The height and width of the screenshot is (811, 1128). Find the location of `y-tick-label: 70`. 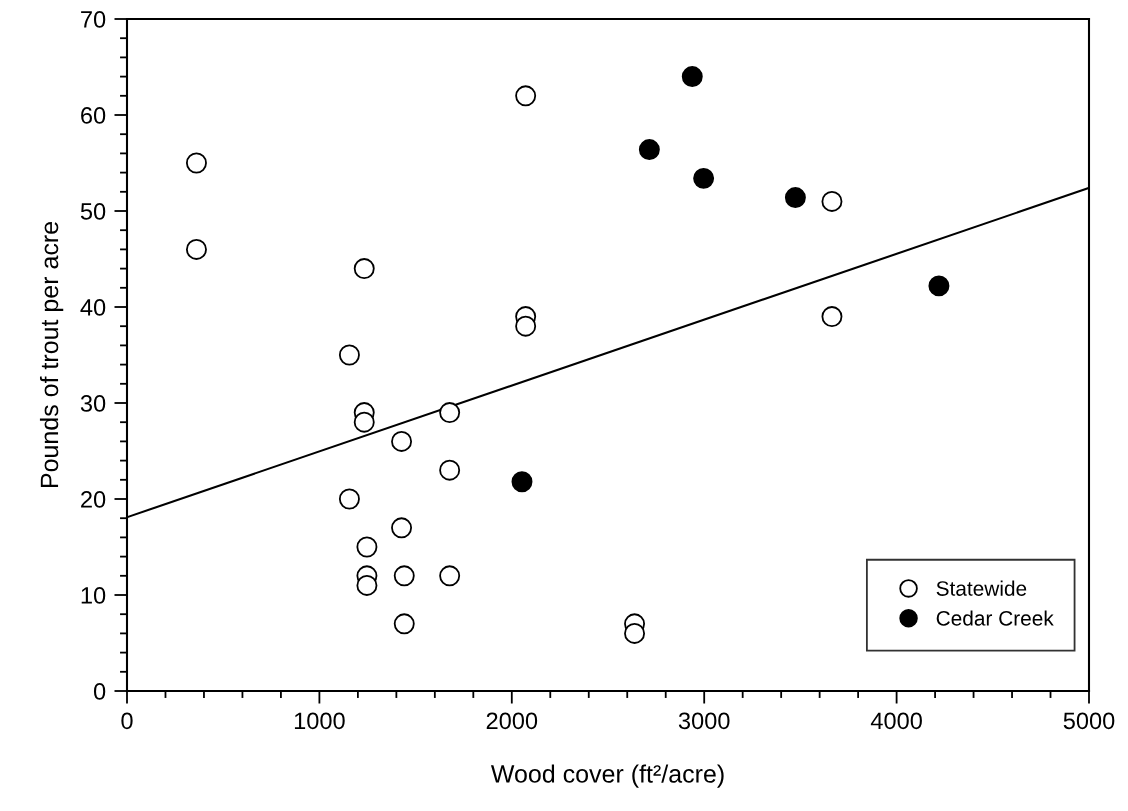

y-tick-label: 70 is located at coordinates (93, 19).